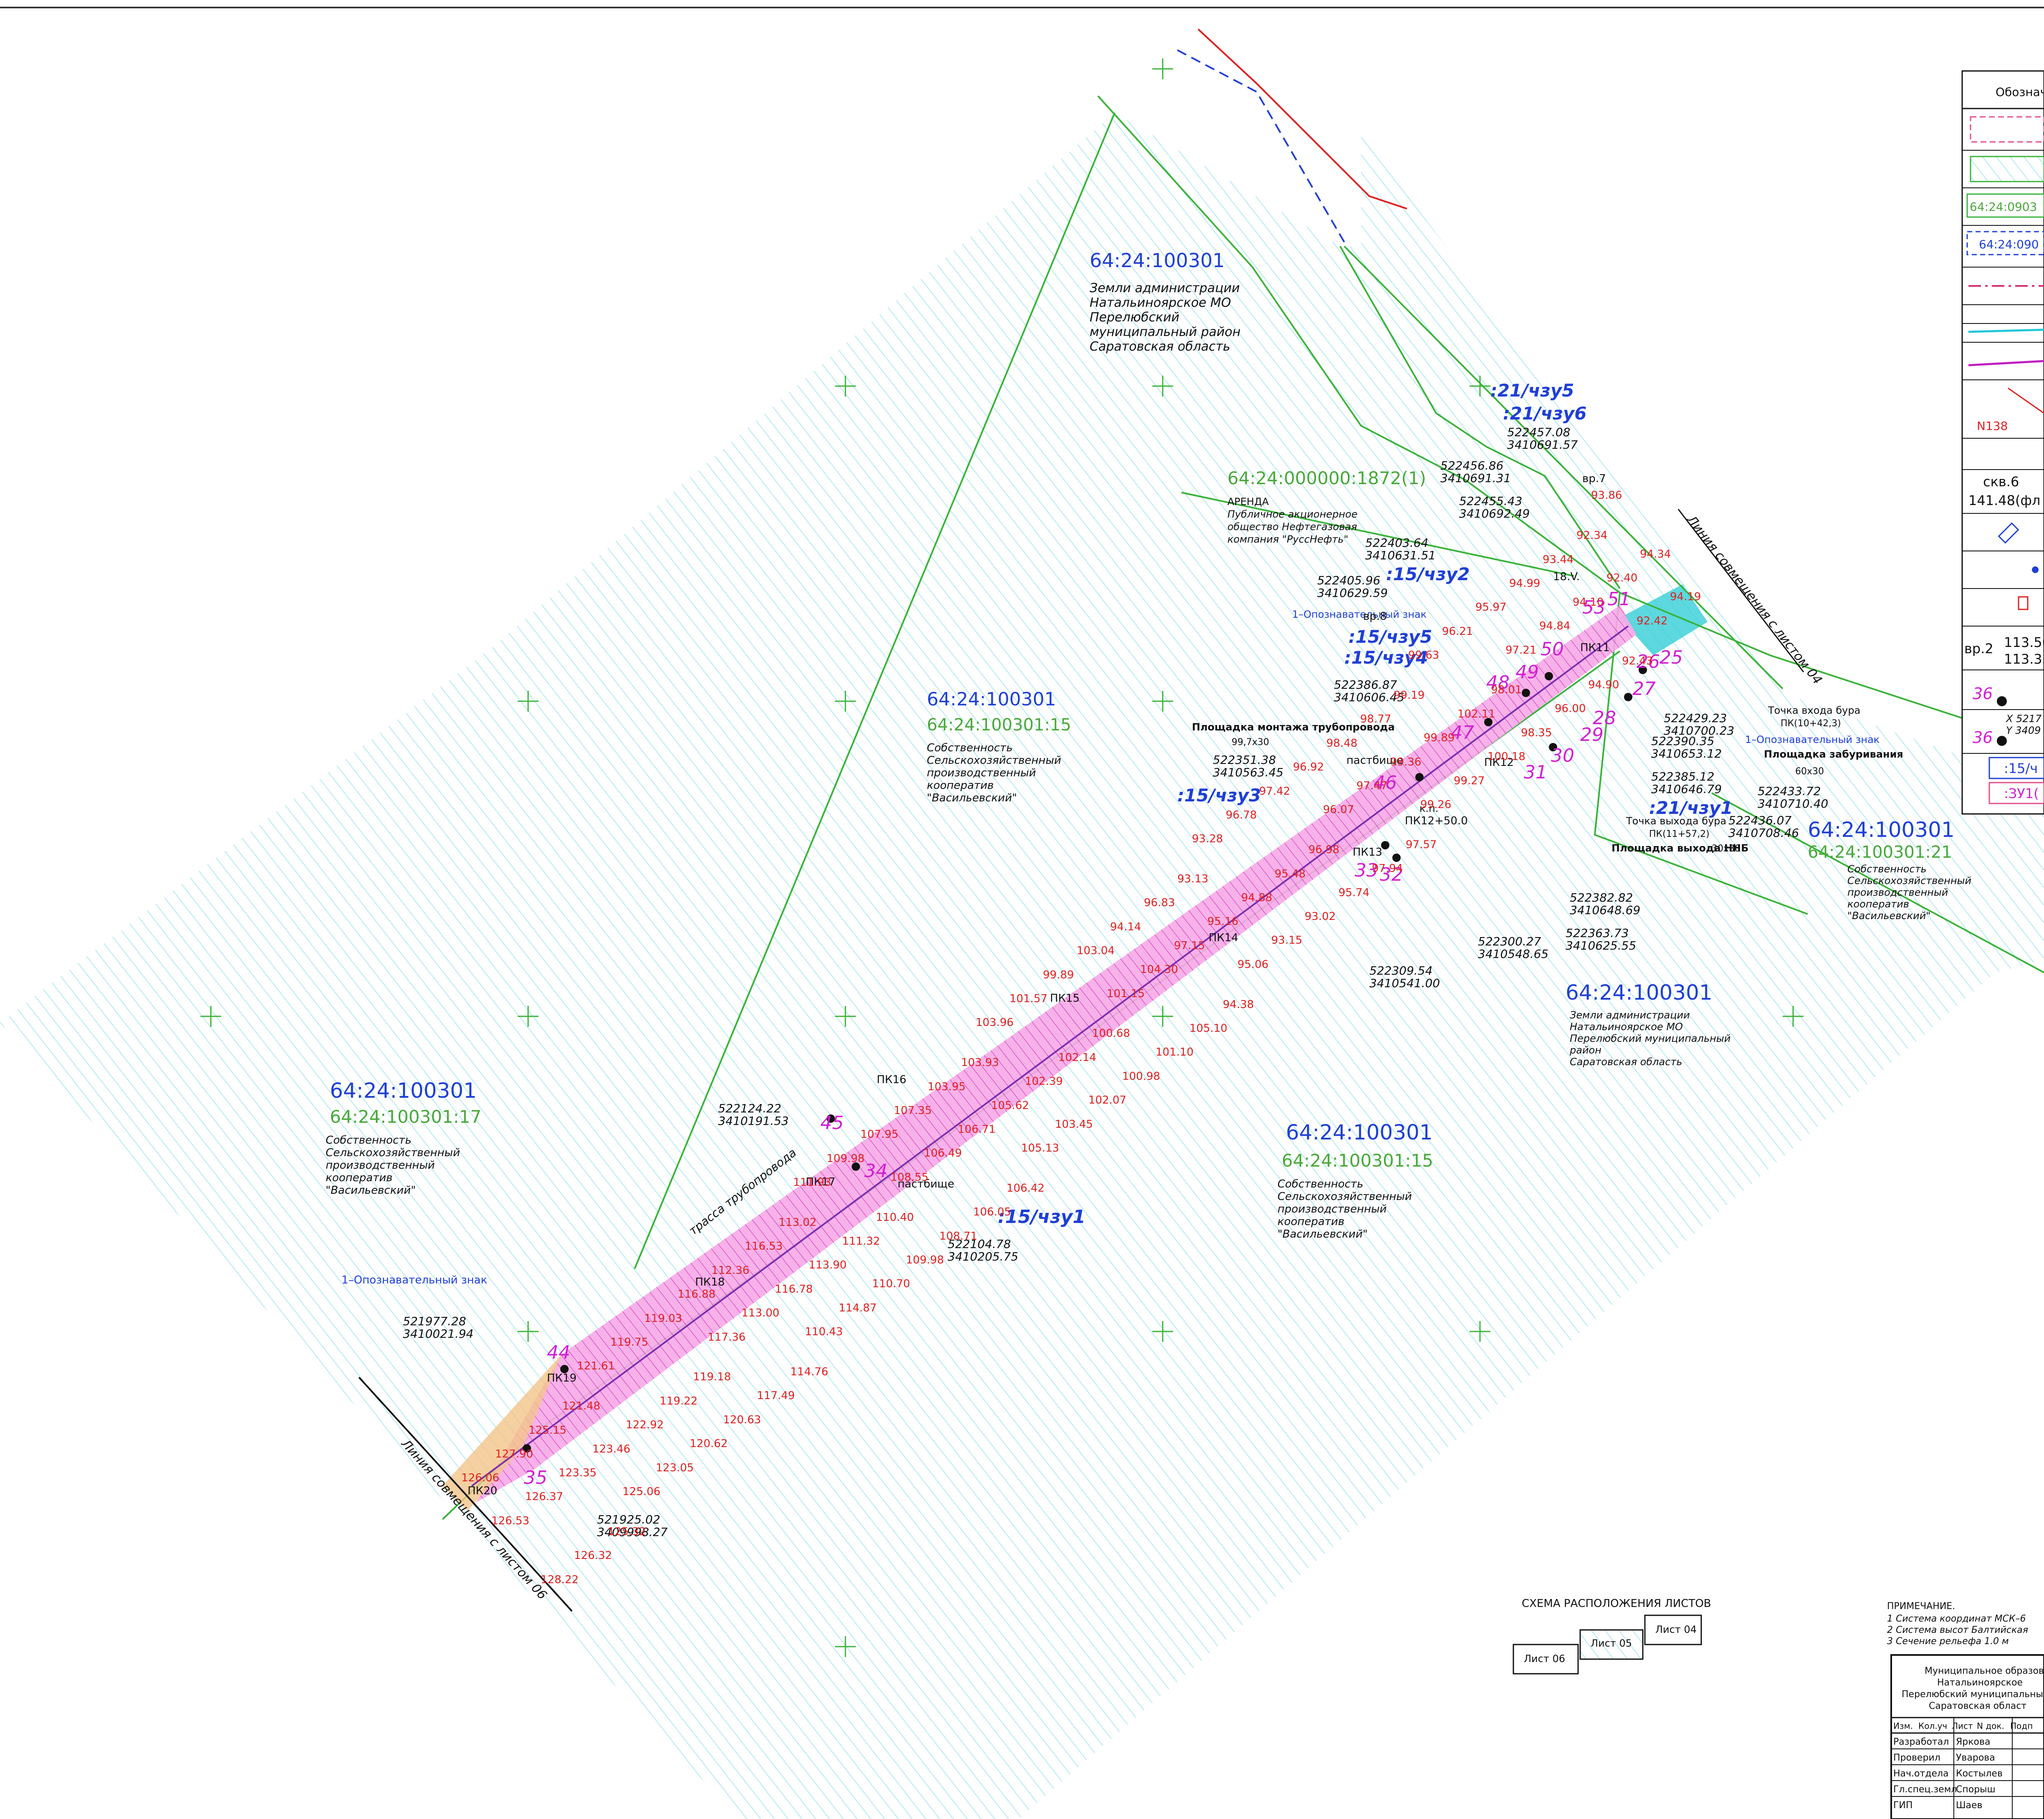 The width and height of the screenshot is (2044, 1819). What do you see at coordinates (891, 1080) in the screenshot?
I see `picket: ПК16` at bounding box center [891, 1080].